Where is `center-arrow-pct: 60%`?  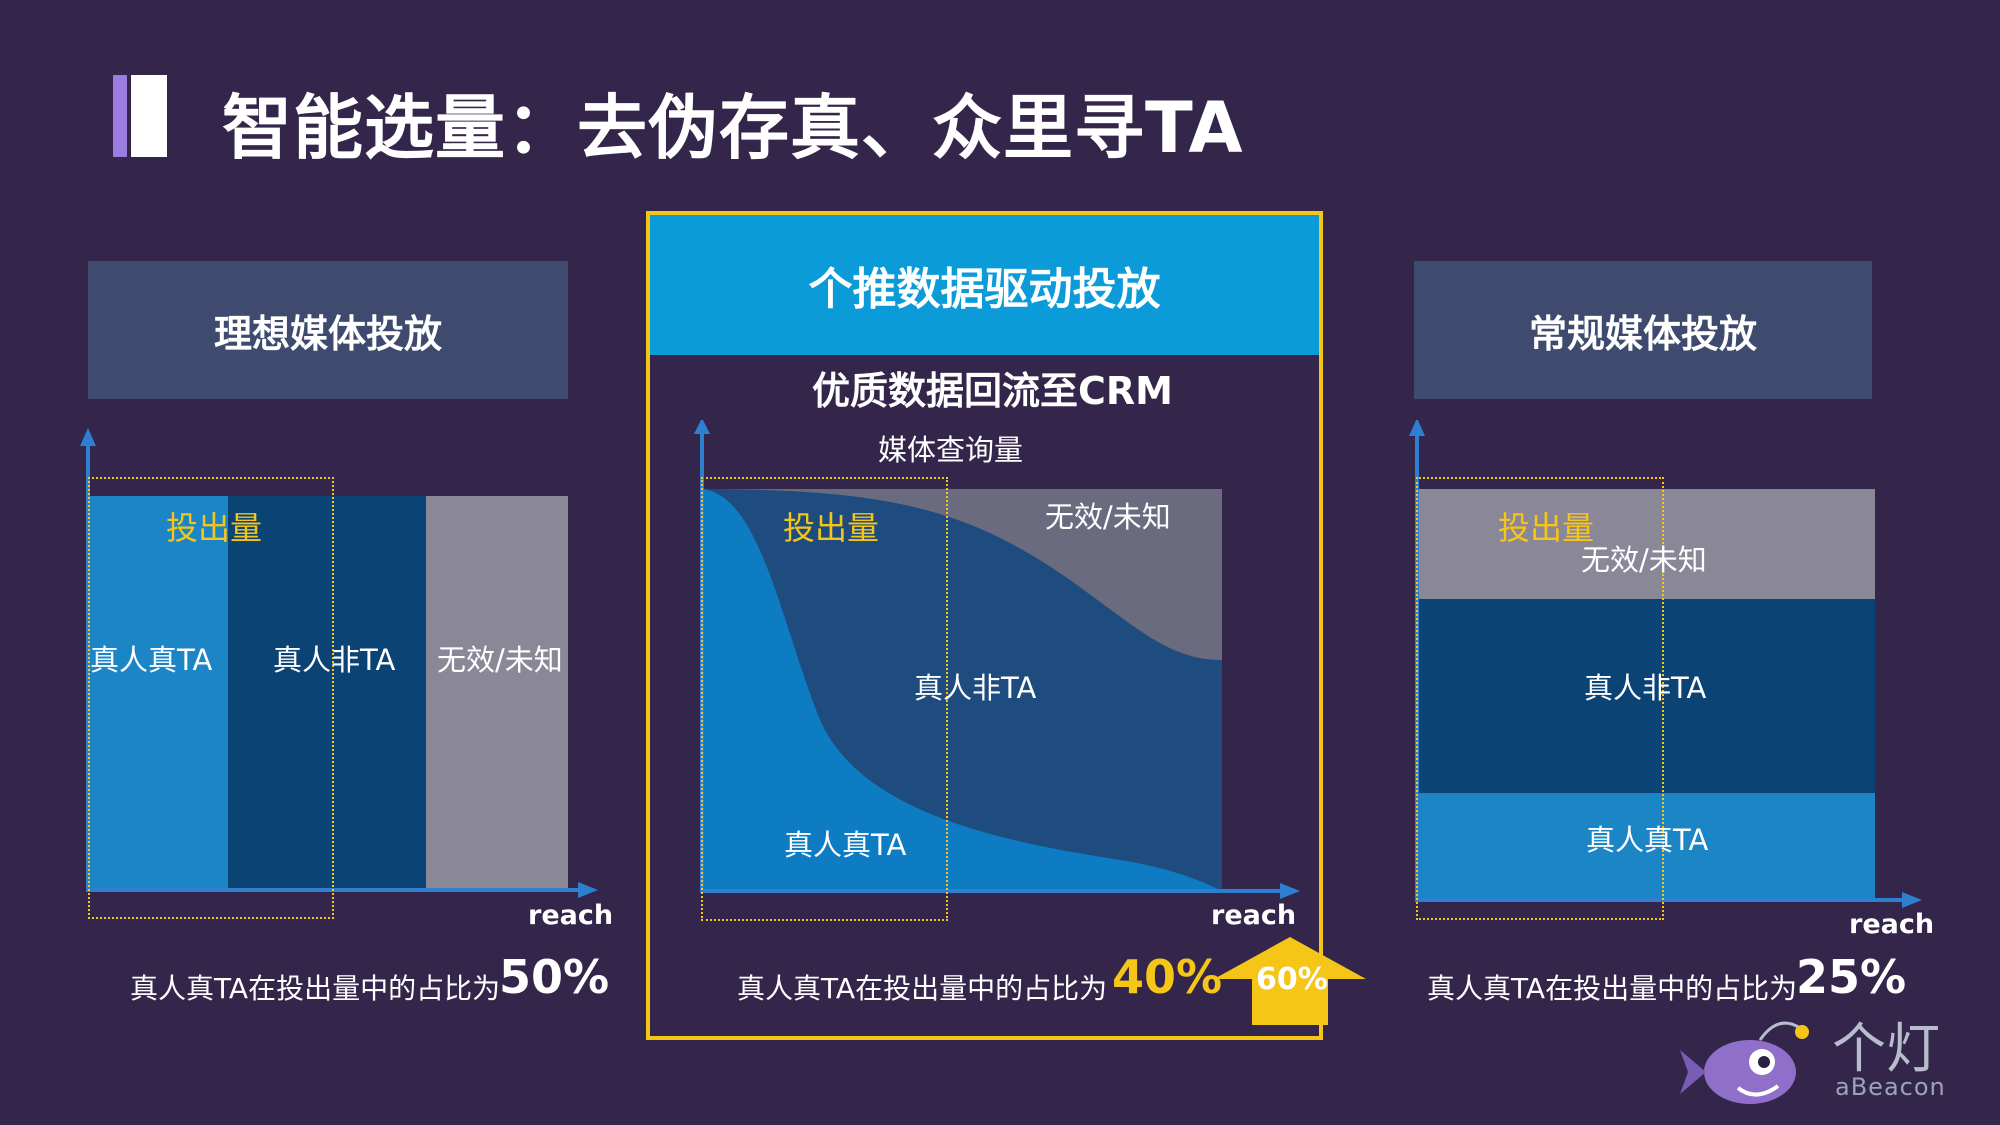
center-arrow-pct: 60% is located at coordinates (1292, 979).